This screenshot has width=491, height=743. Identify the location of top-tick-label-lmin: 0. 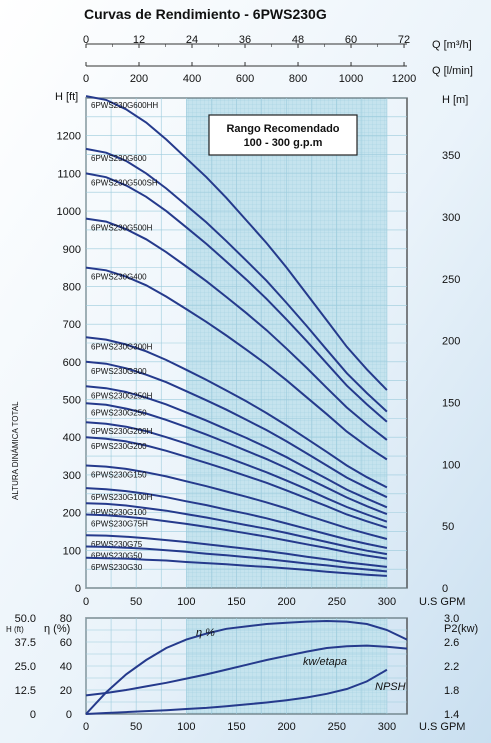
(86, 79).